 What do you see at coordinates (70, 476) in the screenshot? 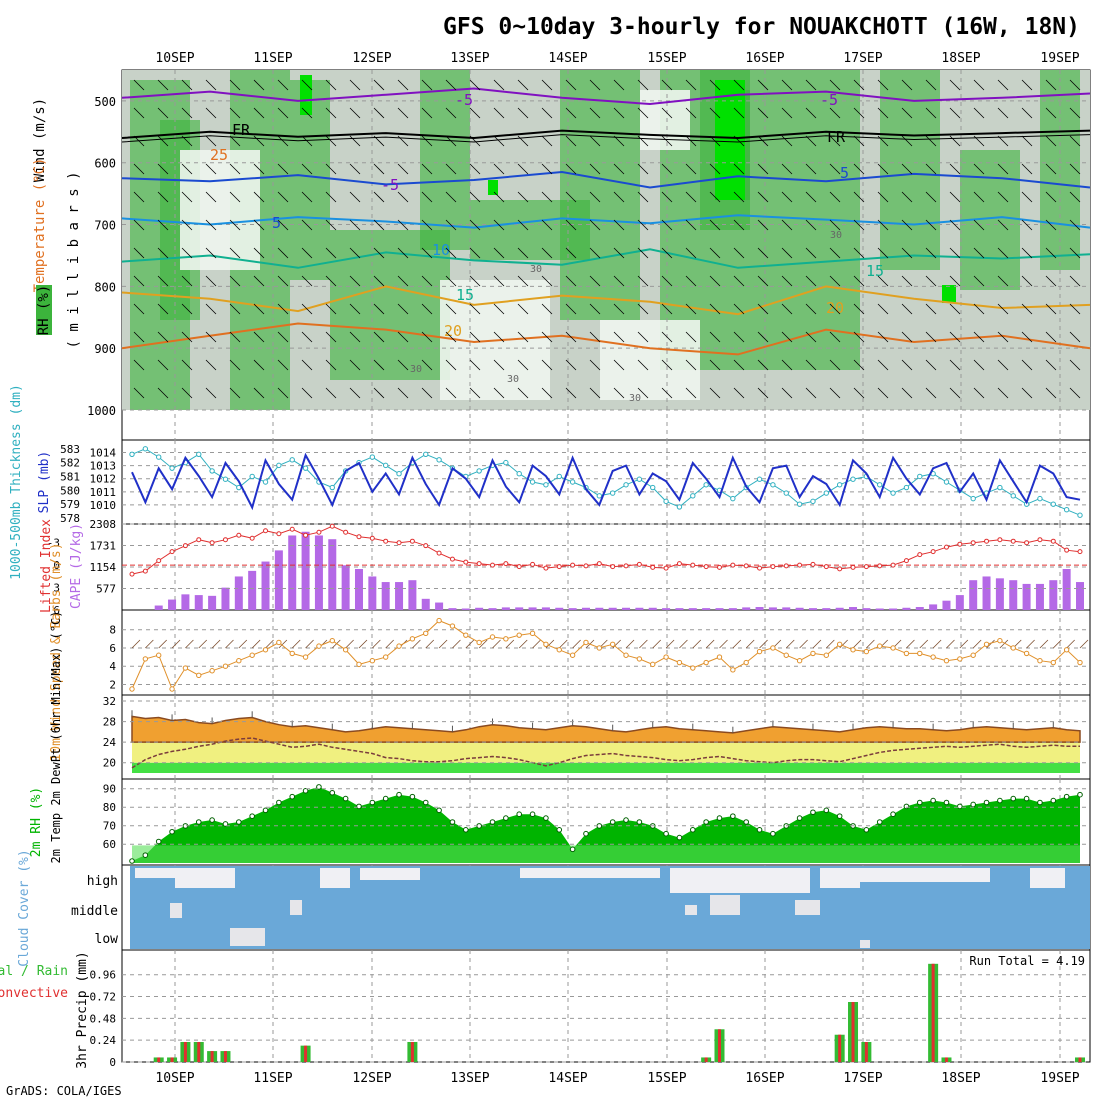
I see `y-tick-left: 581` at bounding box center [70, 476].